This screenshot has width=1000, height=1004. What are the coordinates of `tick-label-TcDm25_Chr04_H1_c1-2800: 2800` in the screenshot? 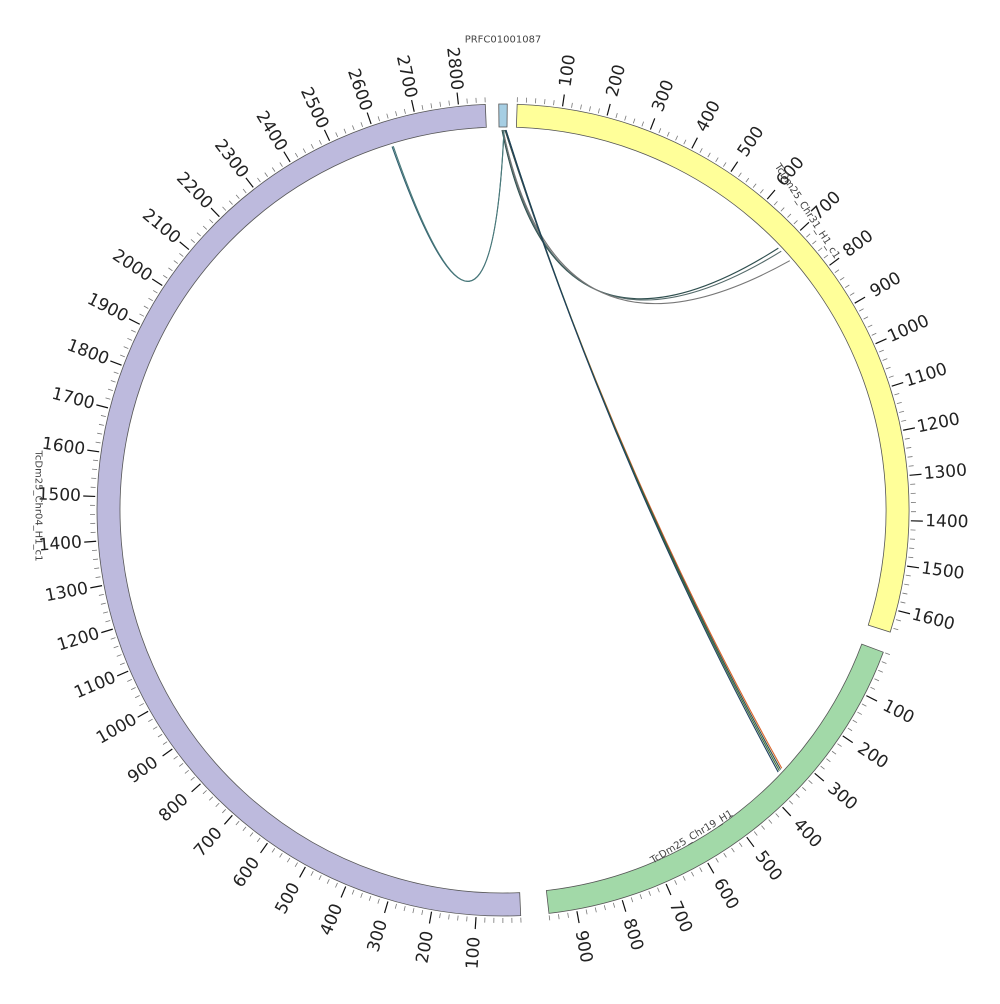 It's located at (454, 68).